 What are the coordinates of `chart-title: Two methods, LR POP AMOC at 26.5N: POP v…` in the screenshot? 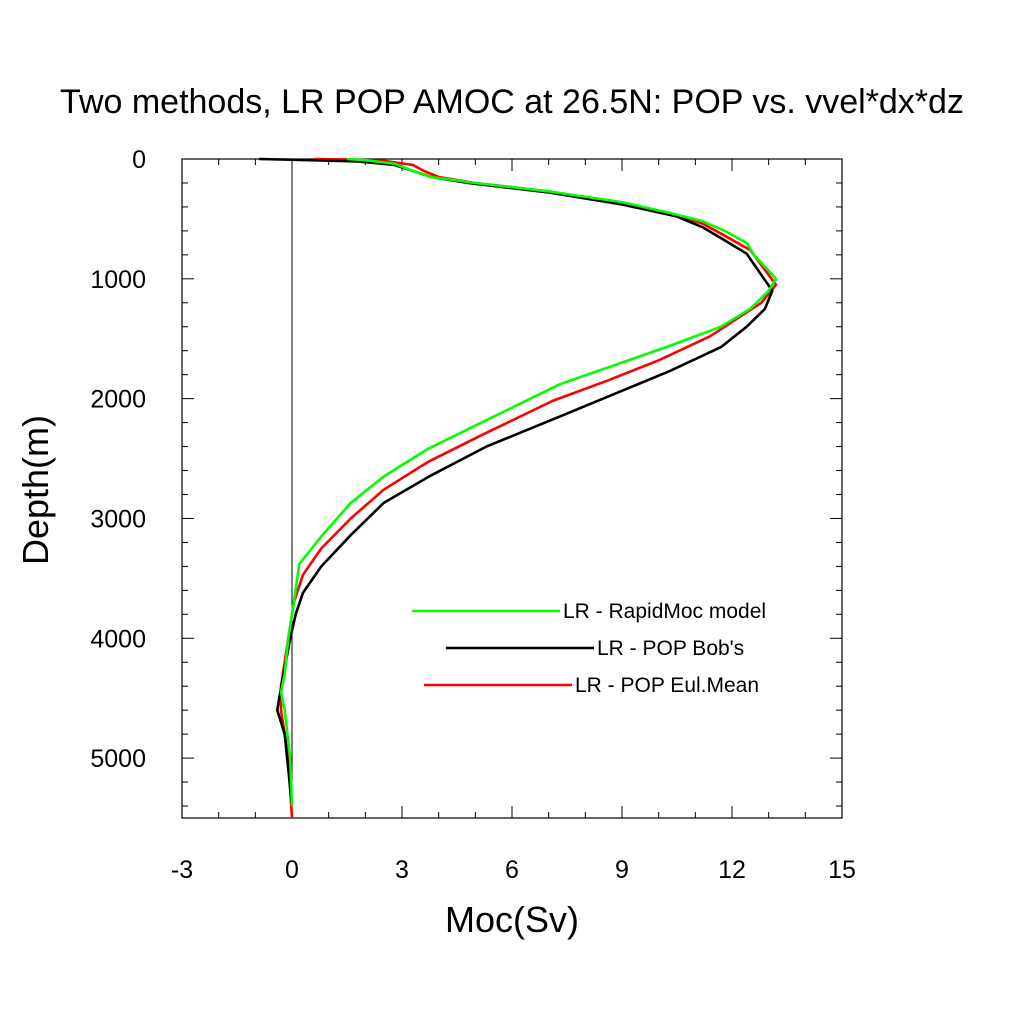 It's located at (512, 102).